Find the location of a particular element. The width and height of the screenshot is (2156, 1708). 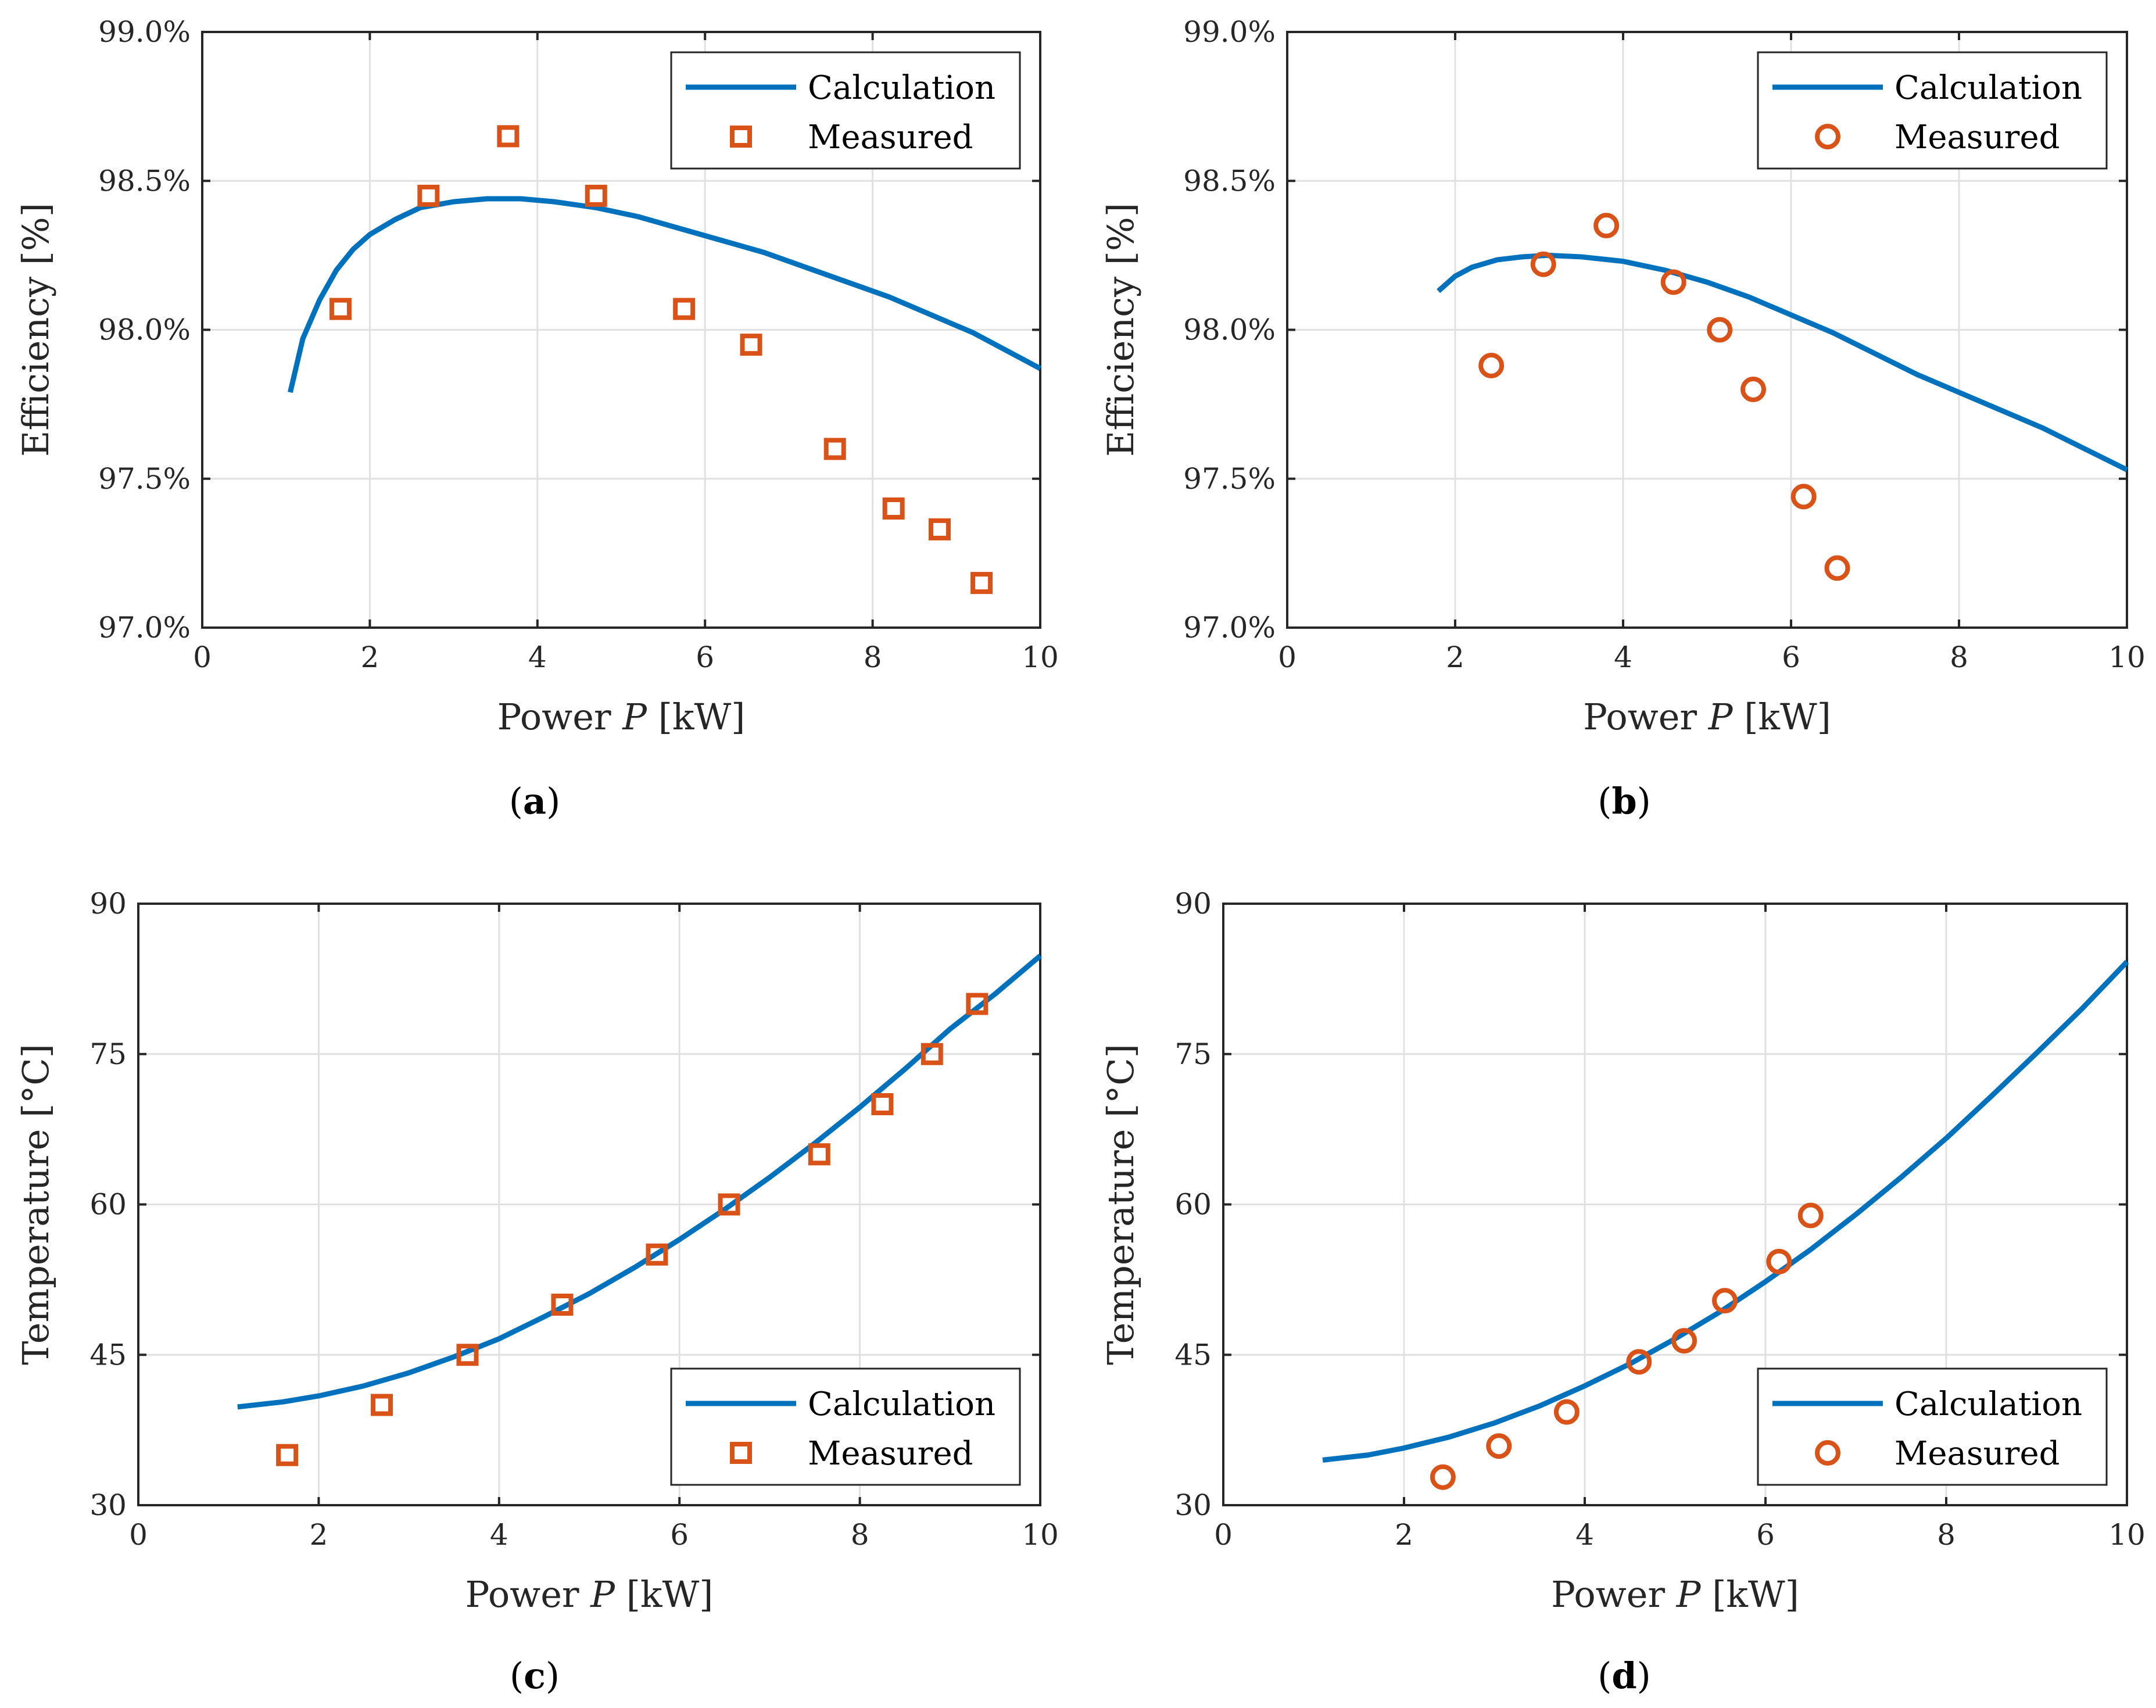

panel-caption: (c) is located at coordinates (535, 1676).